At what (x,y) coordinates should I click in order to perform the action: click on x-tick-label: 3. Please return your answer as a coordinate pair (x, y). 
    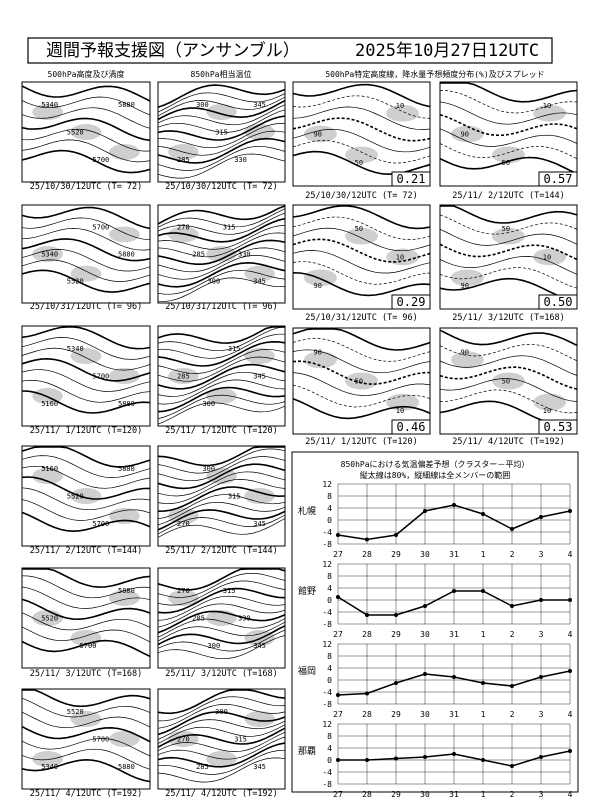
    Looking at the image, I should click on (541, 634).